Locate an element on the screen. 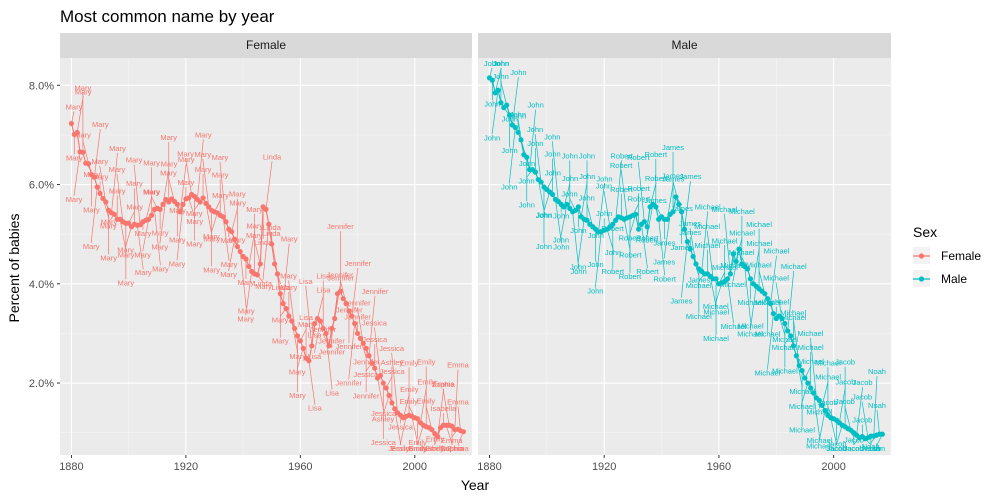 This screenshot has height=500, width=1000. point-label: Jessica is located at coordinates (375, 323).